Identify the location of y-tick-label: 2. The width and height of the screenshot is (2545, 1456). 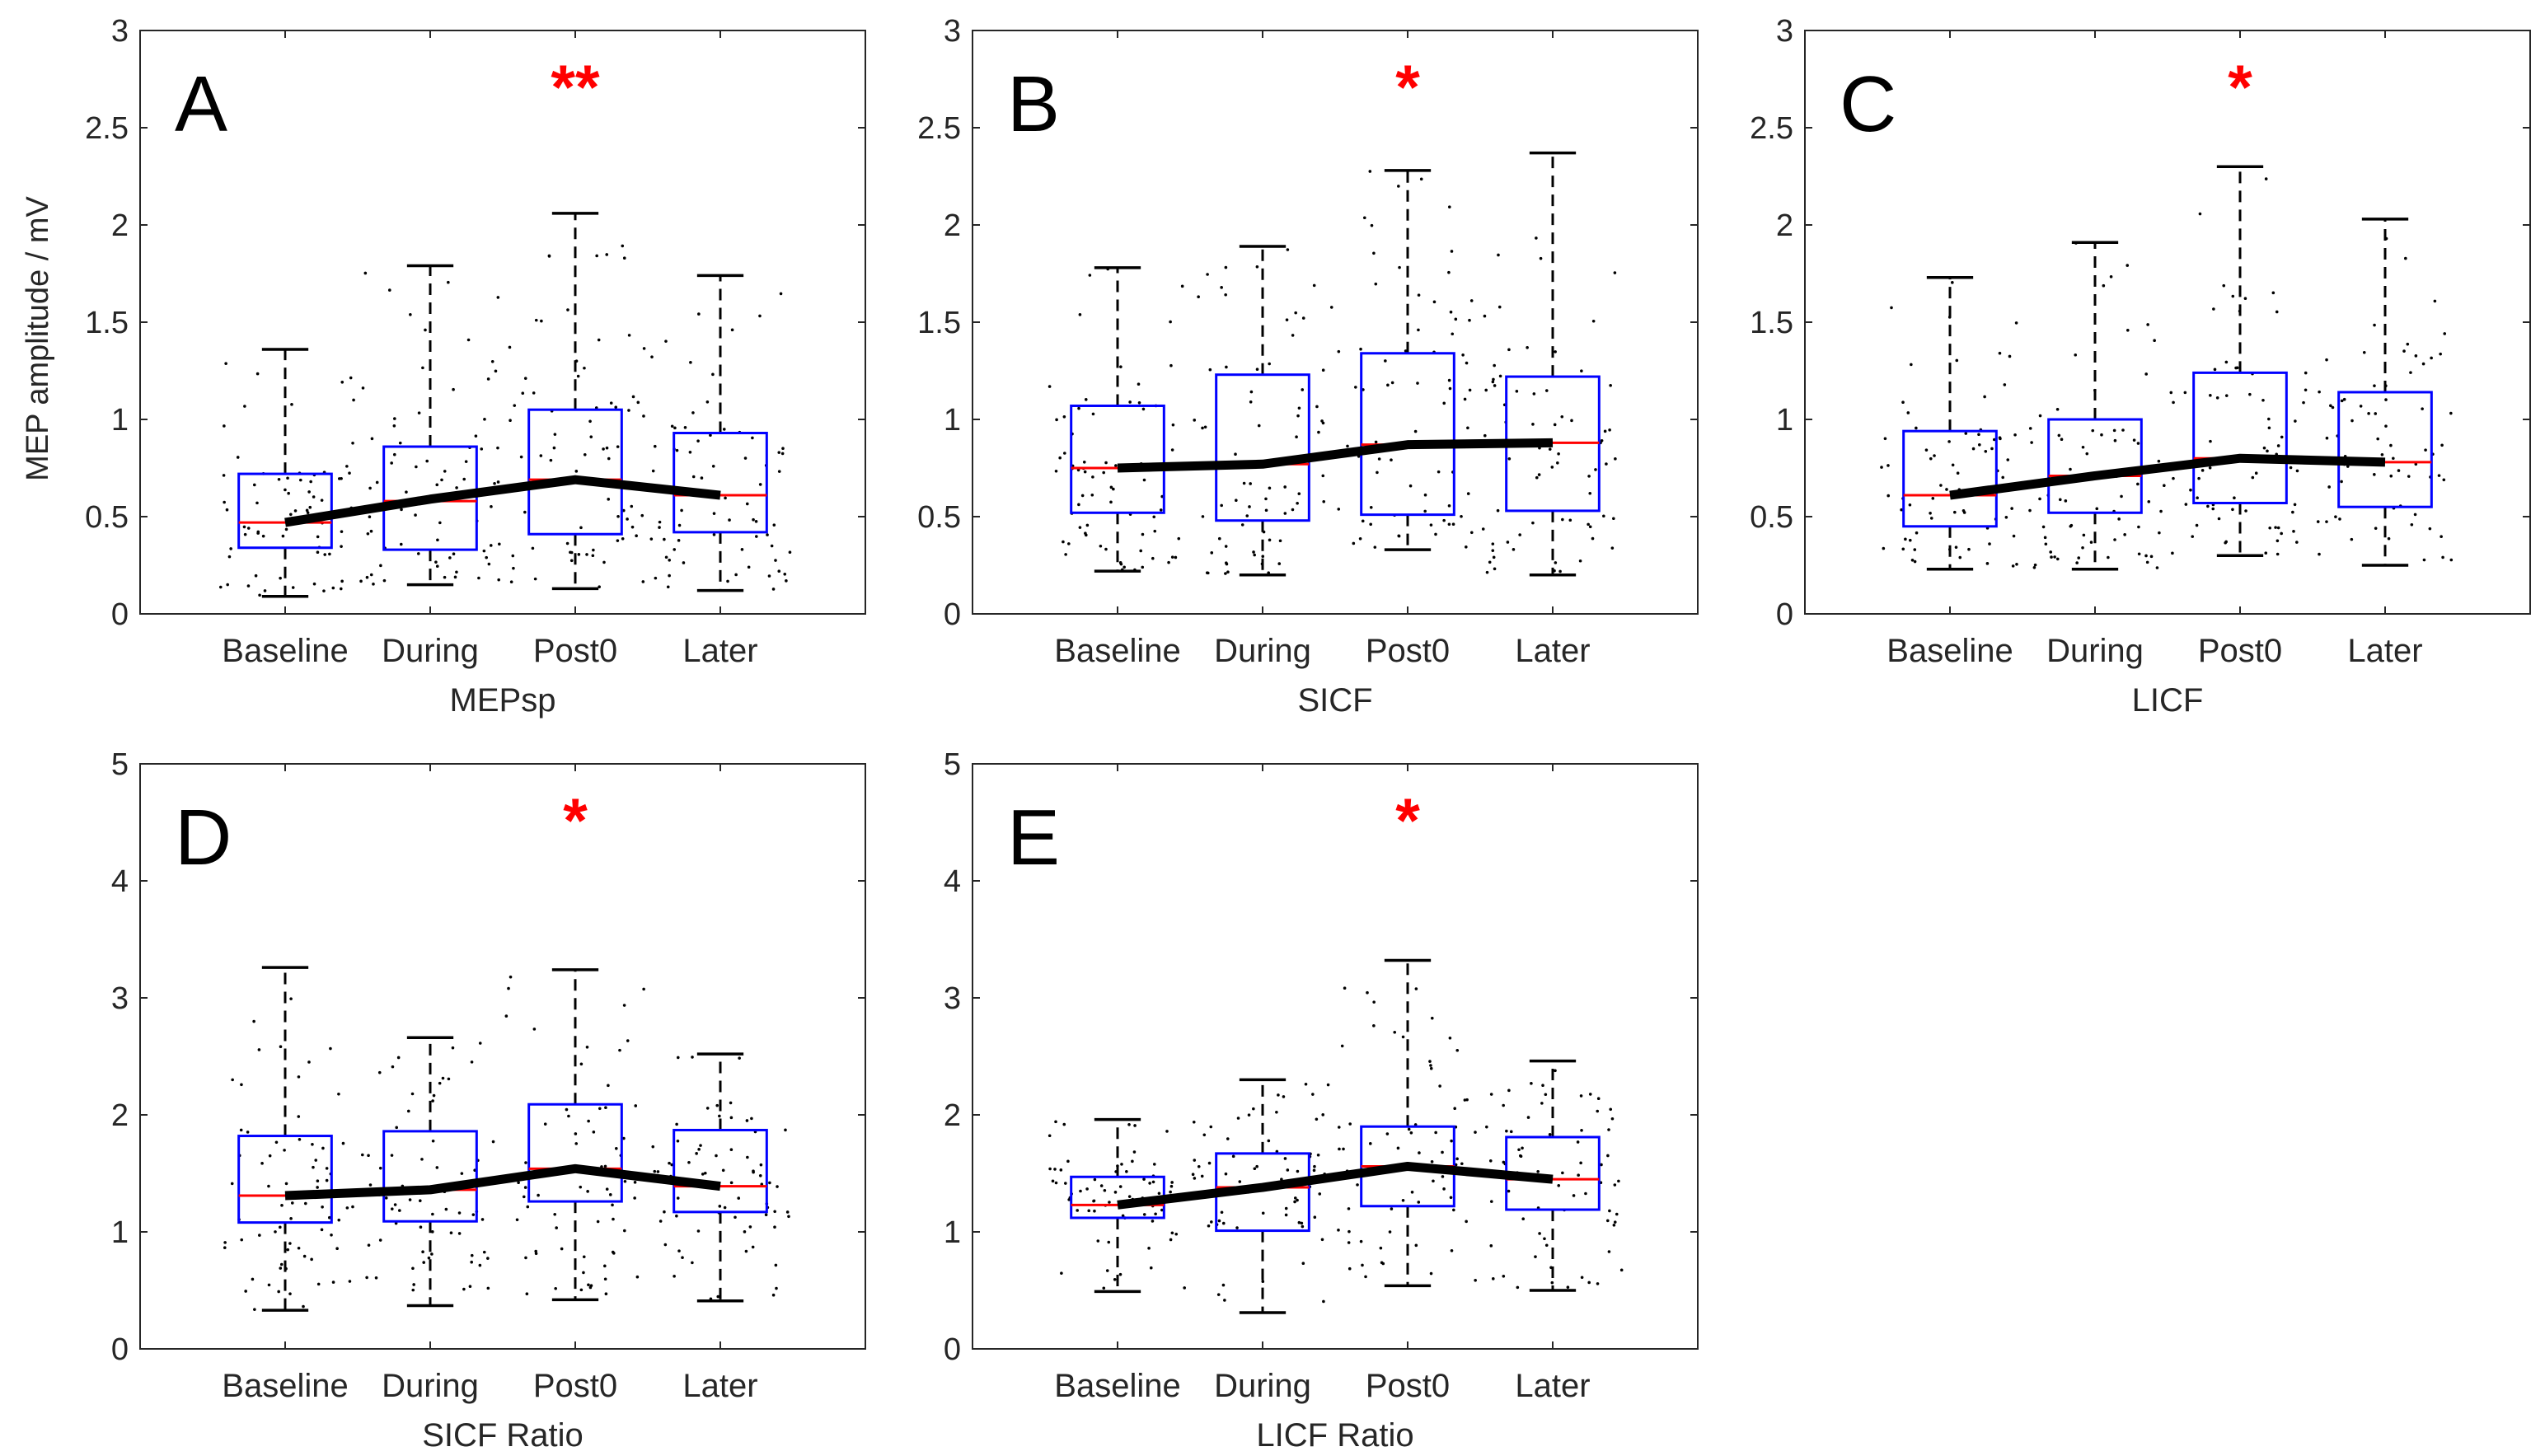
(952, 225).